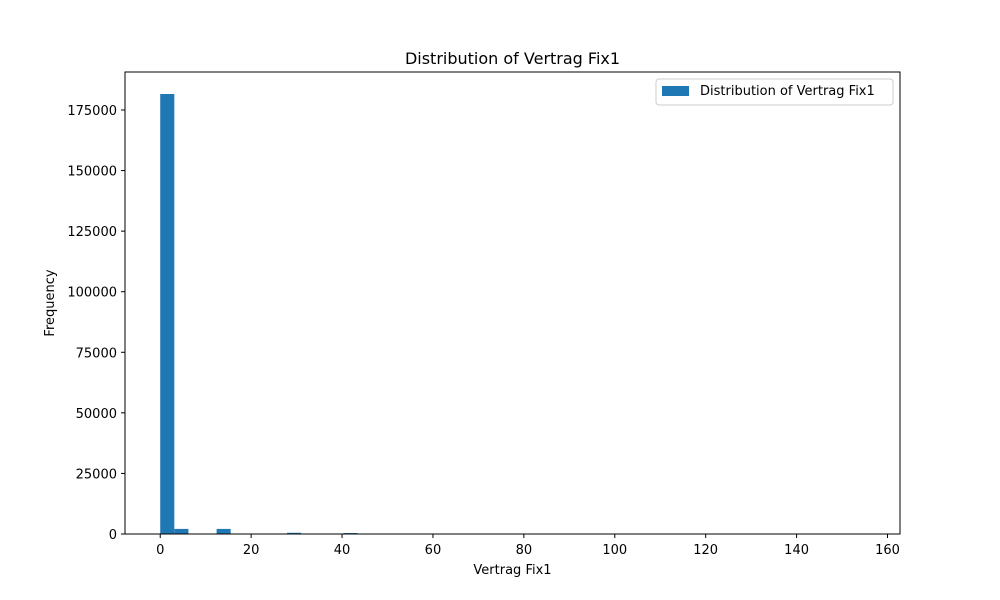 Image resolution: width=1000 pixels, height=600 pixels. Describe the element at coordinates (96, 353) in the screenshot. I see `y-tick-label: 75000` at that location.